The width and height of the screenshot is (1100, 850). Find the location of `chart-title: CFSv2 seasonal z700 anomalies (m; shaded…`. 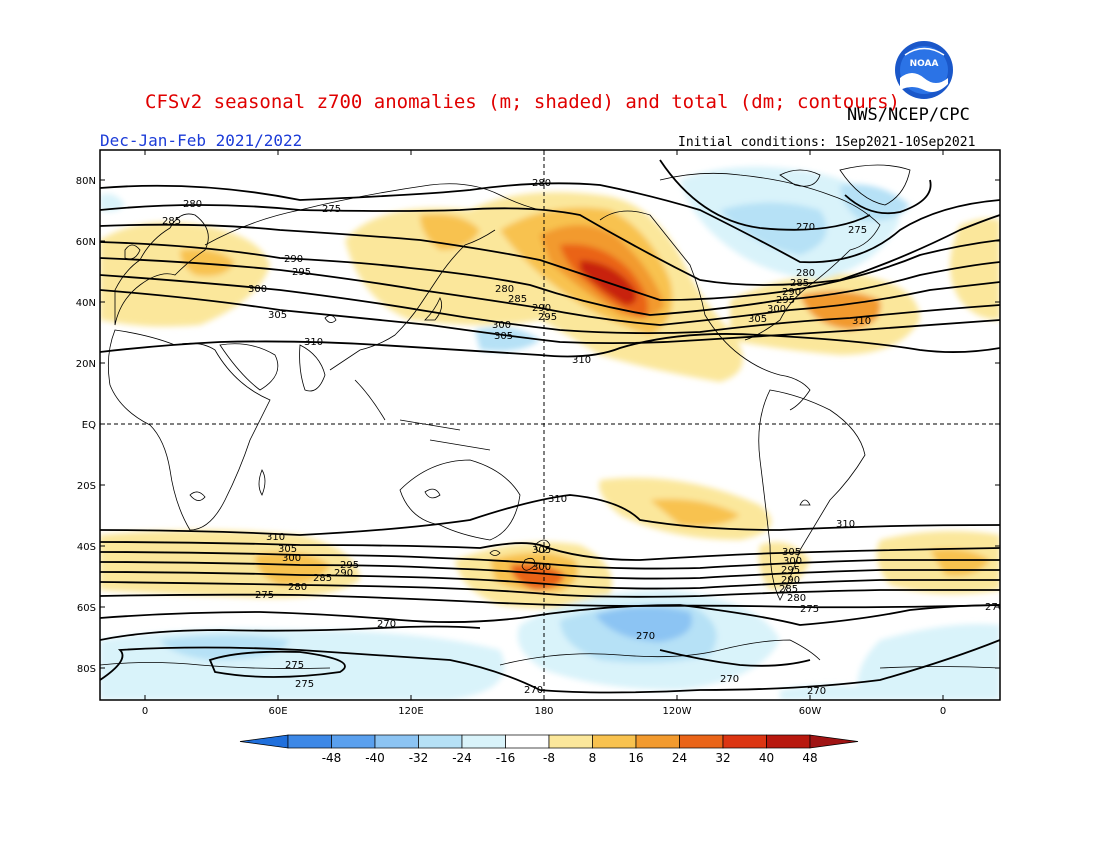

chart-title: CFSv2 seasonal z700 anomalies (m; shaded… is located at coordinates (522, 102).